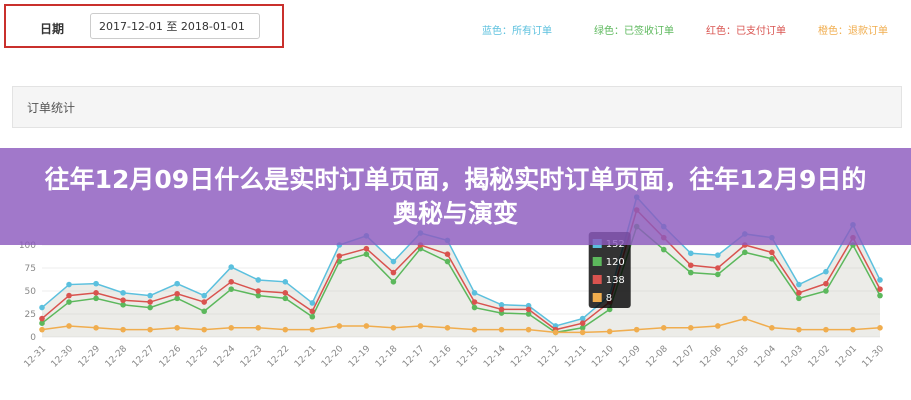 The image size is (911, 400). I want to click on x-tick-label: 12-13, so click(522, 357).